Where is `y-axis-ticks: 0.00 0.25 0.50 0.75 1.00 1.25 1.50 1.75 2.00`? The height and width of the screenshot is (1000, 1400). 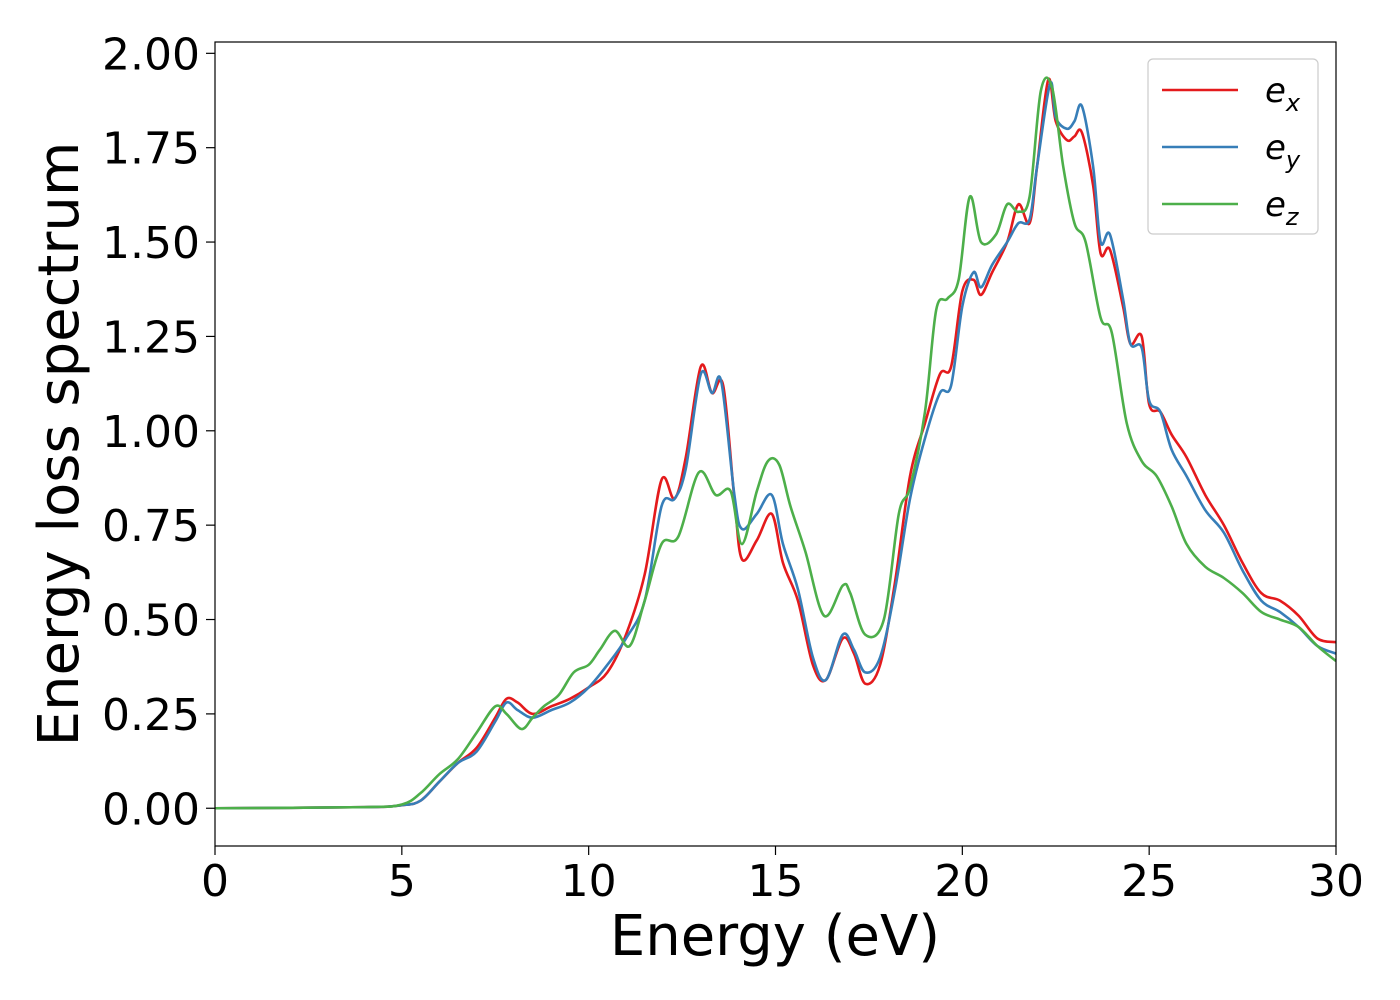
y-axis-ticks: 0.00 0.25 0.50 0.75 1.00 1.25 1.50 1.75 2.00 is located at coordinates (158, 432).